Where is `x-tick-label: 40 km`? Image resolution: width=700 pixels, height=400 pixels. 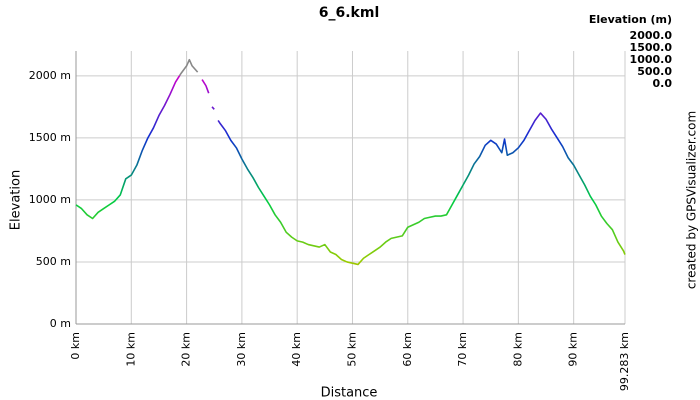
x-tick-label: 40 km is located at coordinates (296, 349).